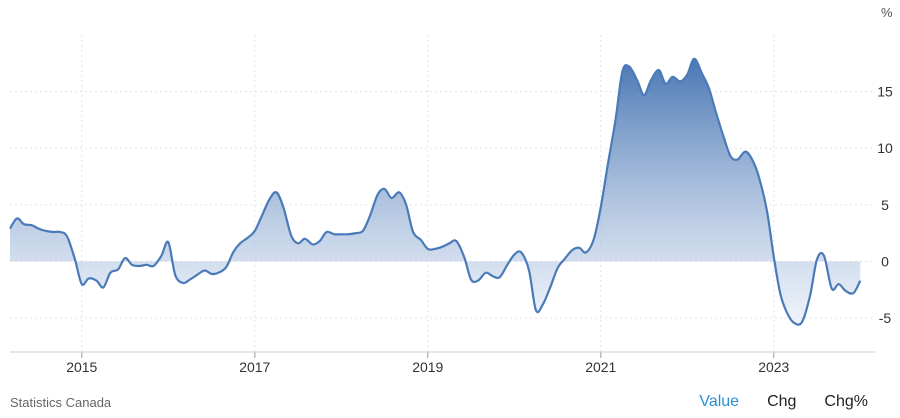  I want to click on x-tick-label: 2021, so click(600, 367).